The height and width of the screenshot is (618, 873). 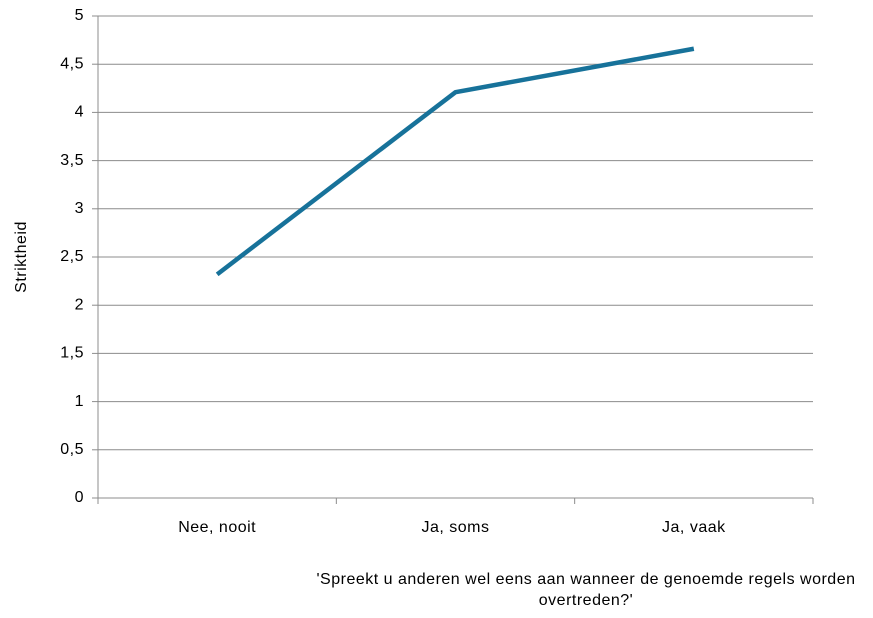 What do you see at coordinates (72, 256) in the screenshot?
I see `y-tick-label: 2,5` at bounding box center [72, 256].